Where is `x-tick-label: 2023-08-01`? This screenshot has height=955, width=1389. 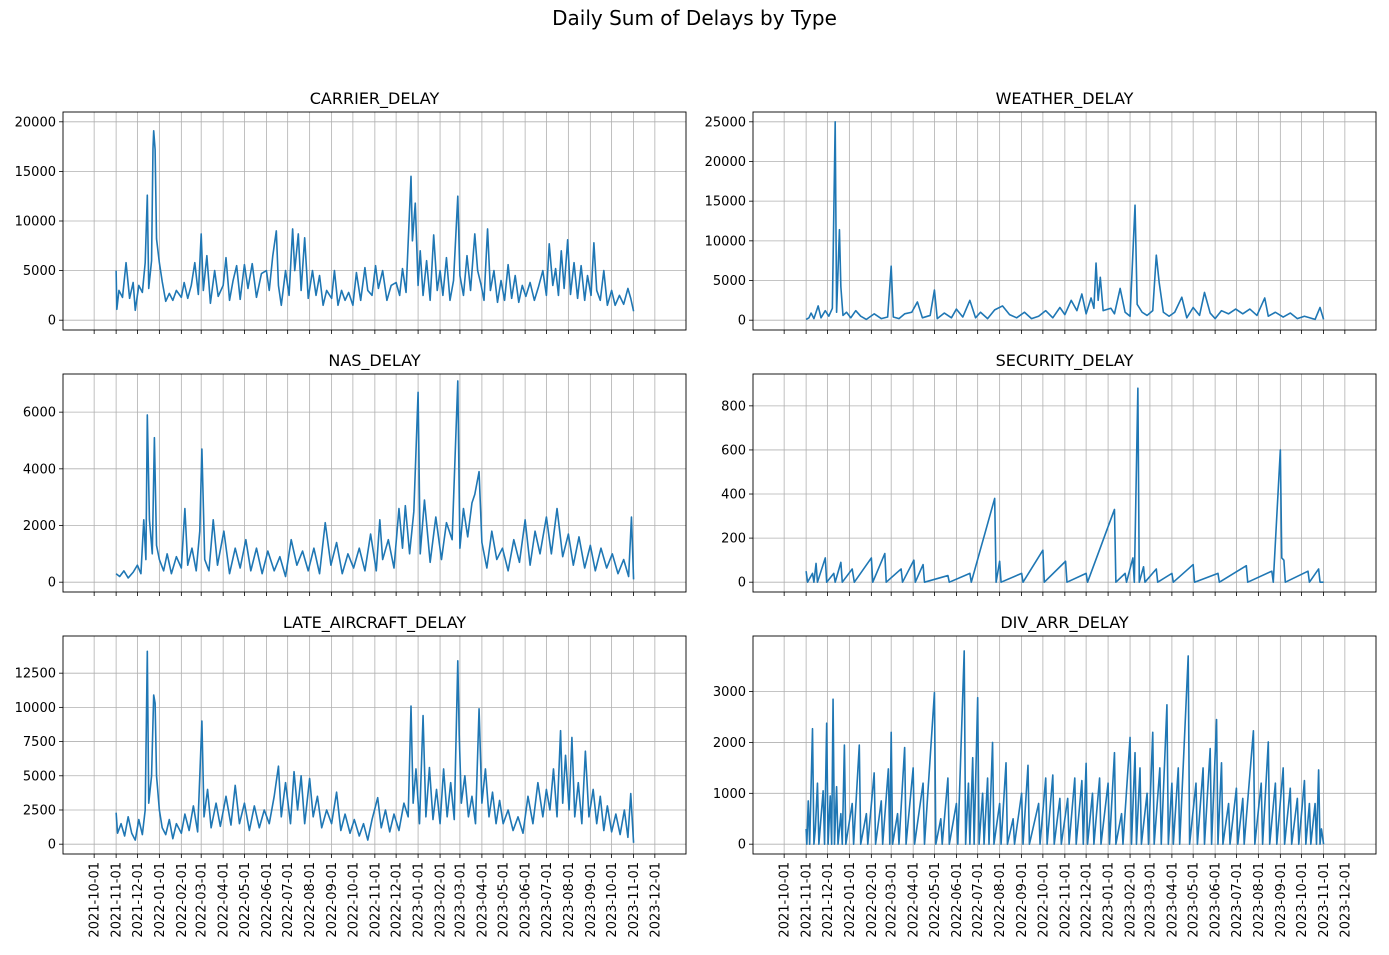 x-tick-label: 2023-08-01 is located at coordinates (569, 900).